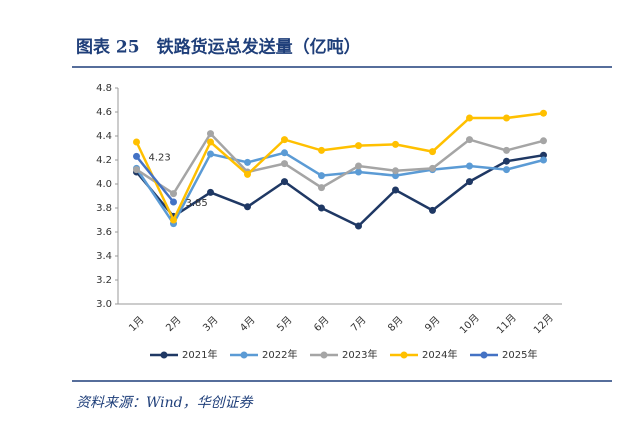 This screenshot has height=425, width=620. I want to click on y-tick-label: 3.2, so click(104, 280).